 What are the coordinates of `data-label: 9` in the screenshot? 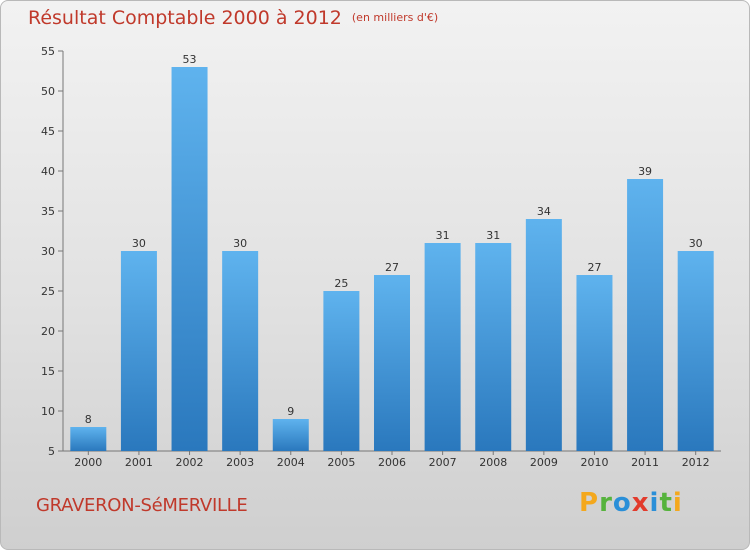 It's located at (290, 411).